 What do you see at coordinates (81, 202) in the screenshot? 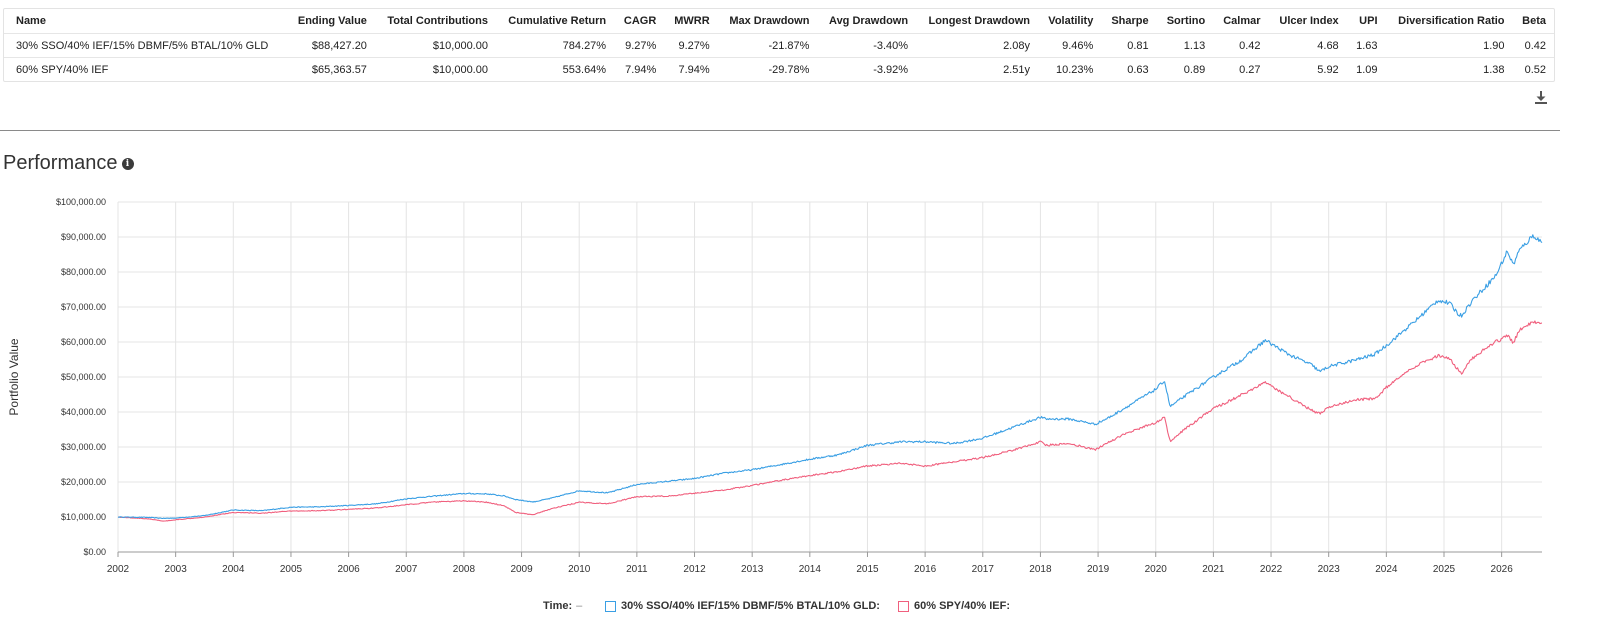
I see `y-tick-label: $100,000.00` at bounding box center [81, 202].